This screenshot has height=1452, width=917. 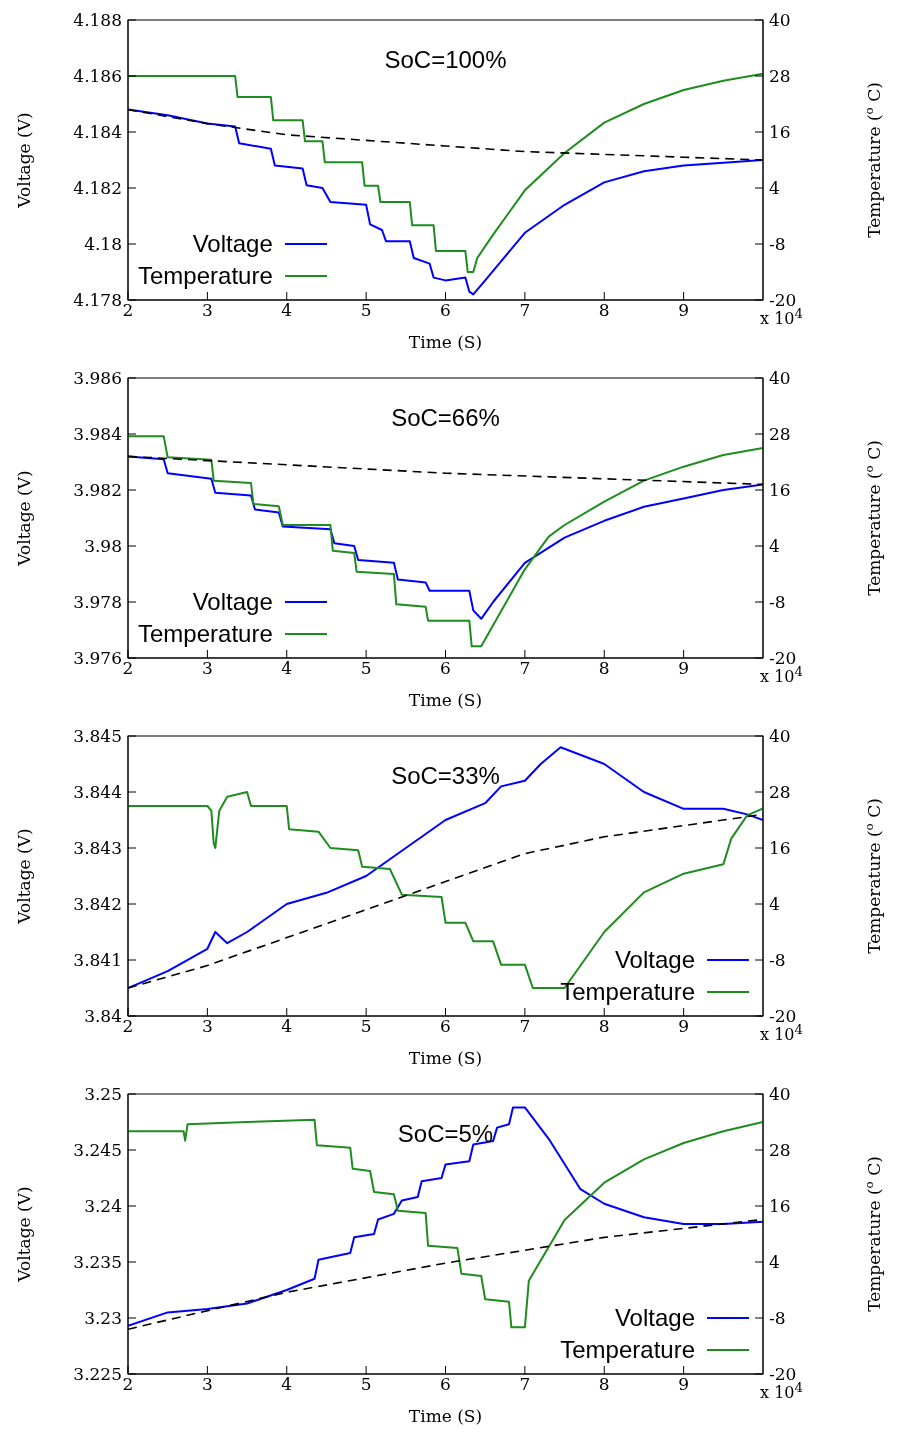 I want to click on y-tick-label: 4.188, so click(x=97, y=20).